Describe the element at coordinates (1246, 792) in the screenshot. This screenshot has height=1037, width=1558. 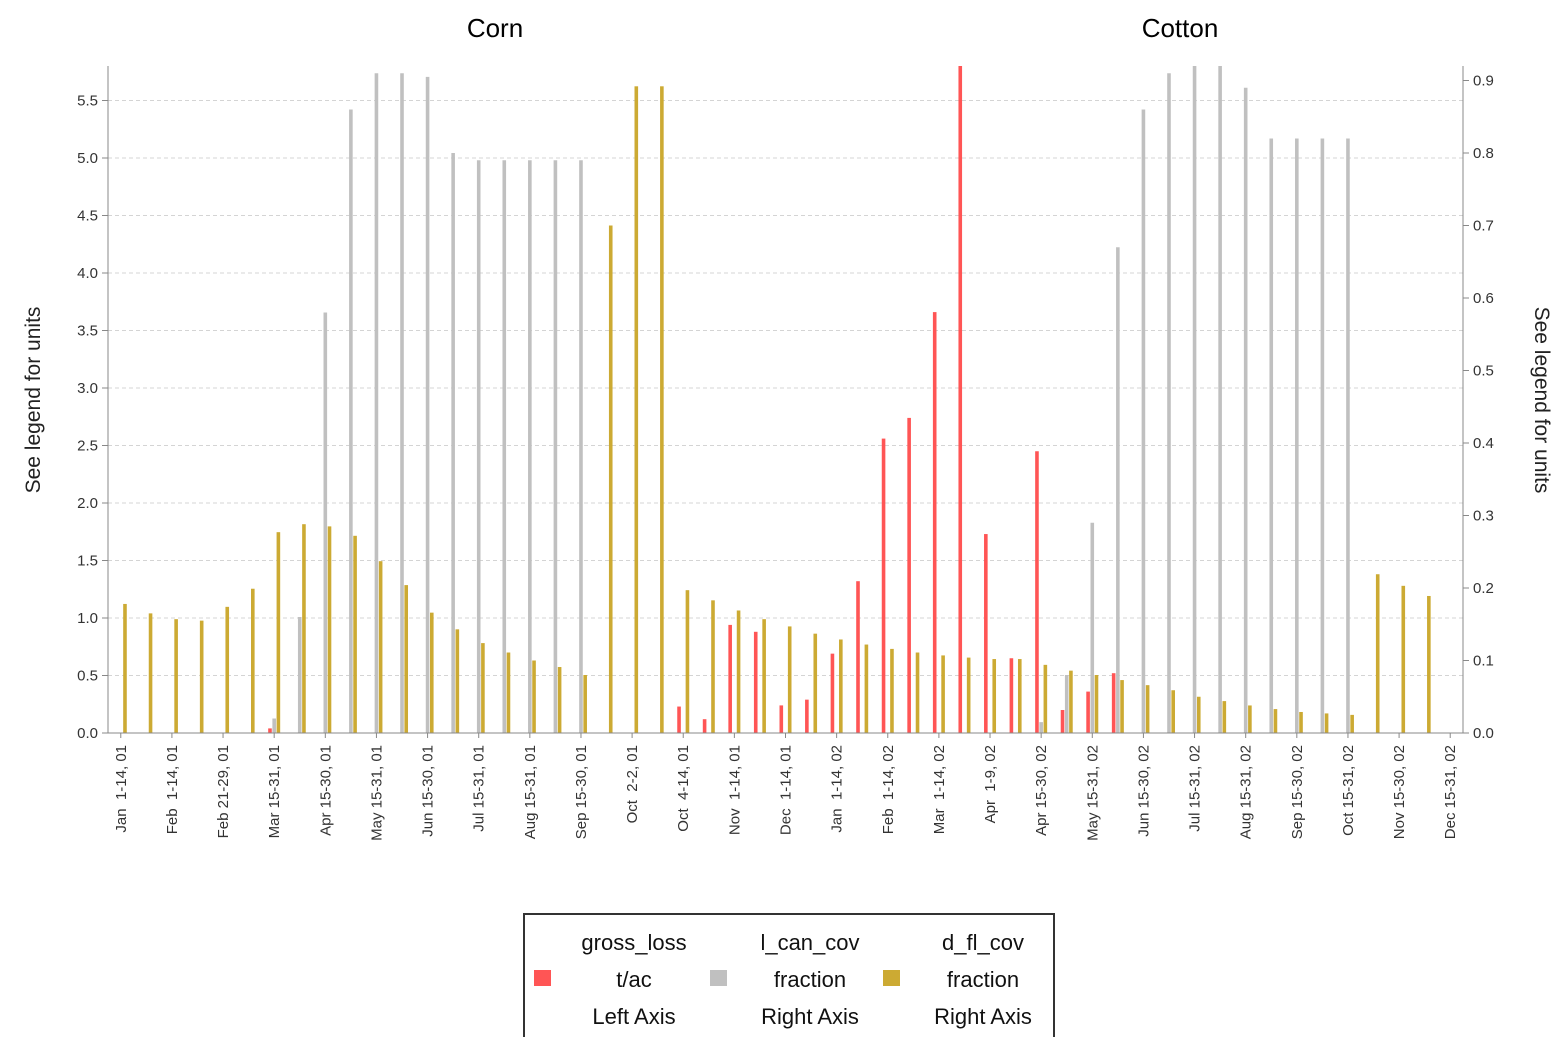
I see `x-tick-label: Aug 15-31, 02` at that location.